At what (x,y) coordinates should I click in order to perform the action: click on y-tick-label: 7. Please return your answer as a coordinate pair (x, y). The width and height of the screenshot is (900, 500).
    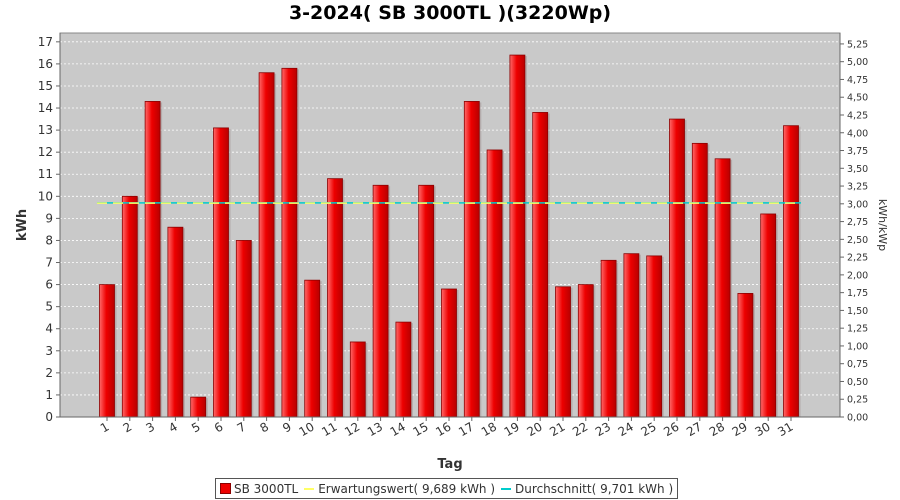
    Looking at the image, I should click on (49, 263).